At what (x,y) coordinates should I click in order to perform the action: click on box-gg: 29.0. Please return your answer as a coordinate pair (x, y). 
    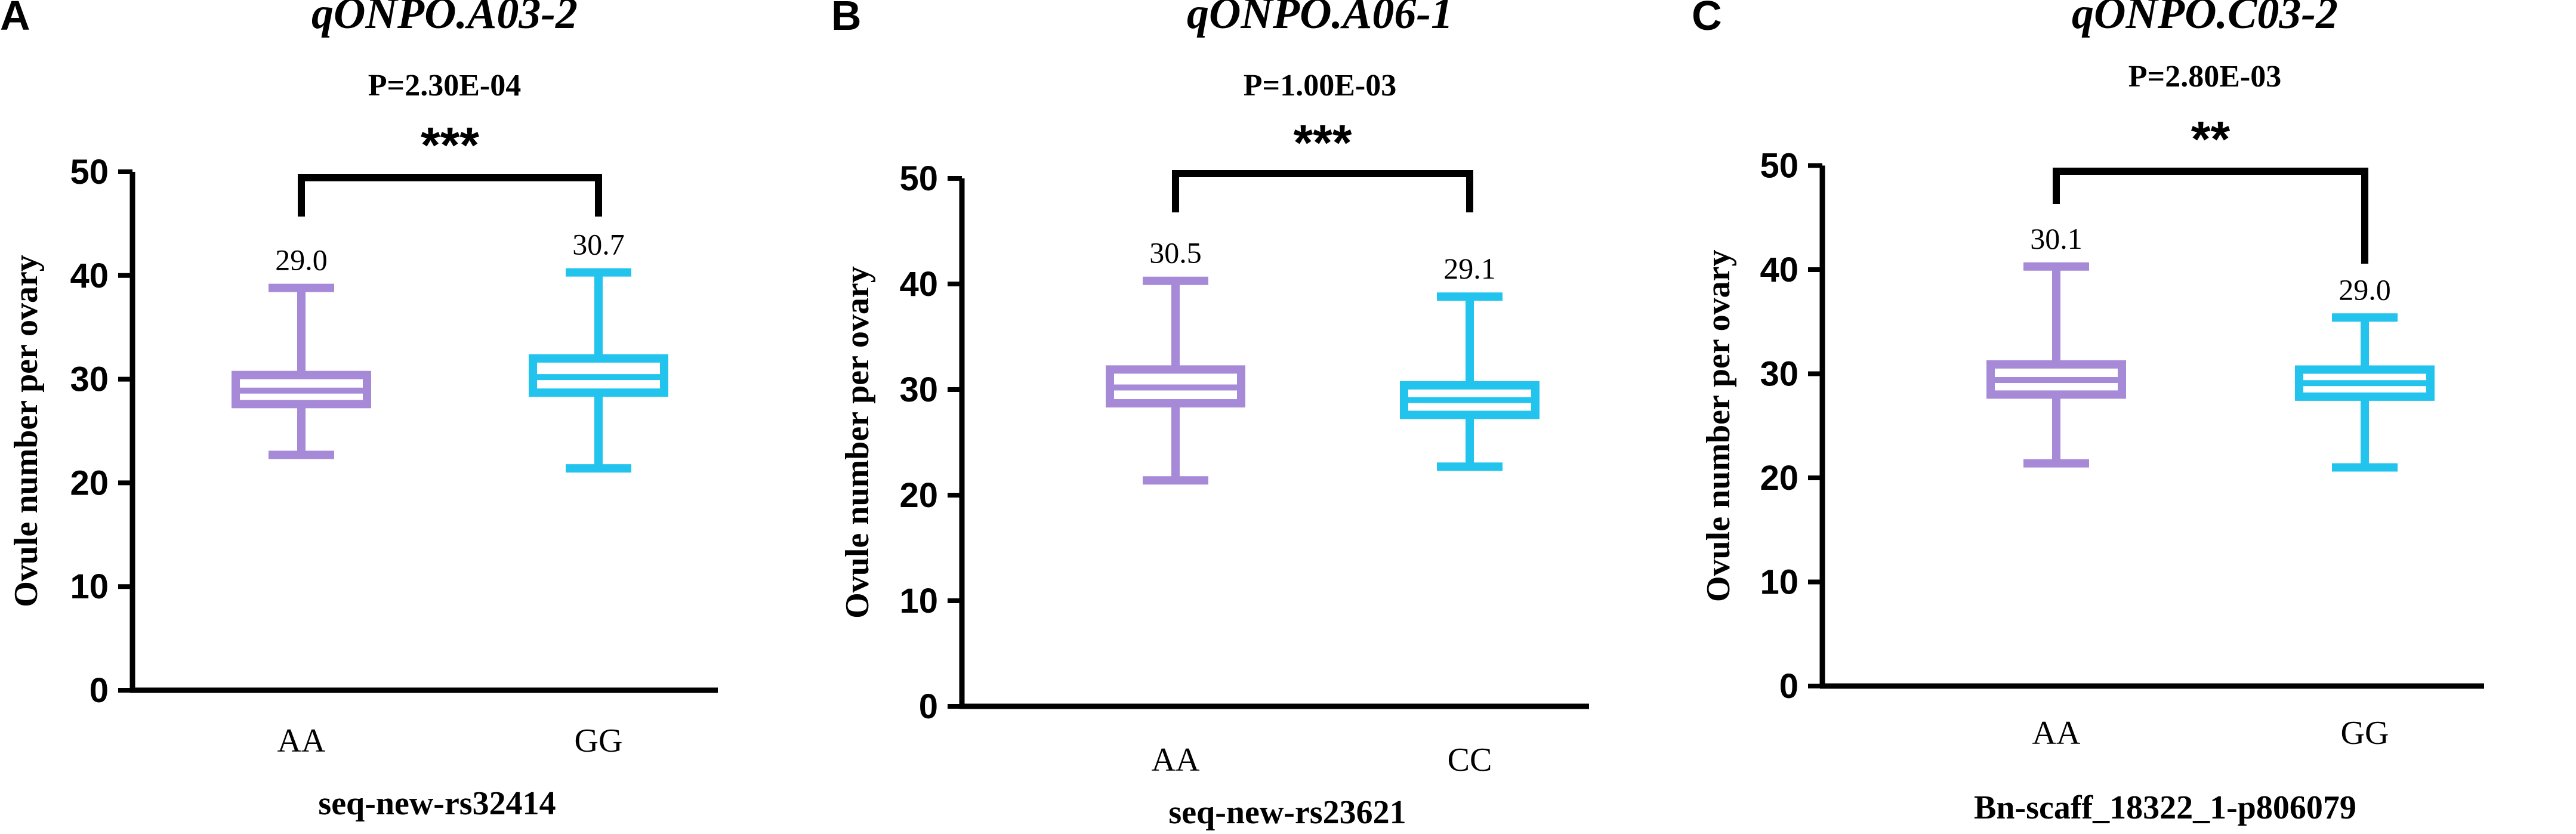
    Looking at the image, I should click on (2365, 372).